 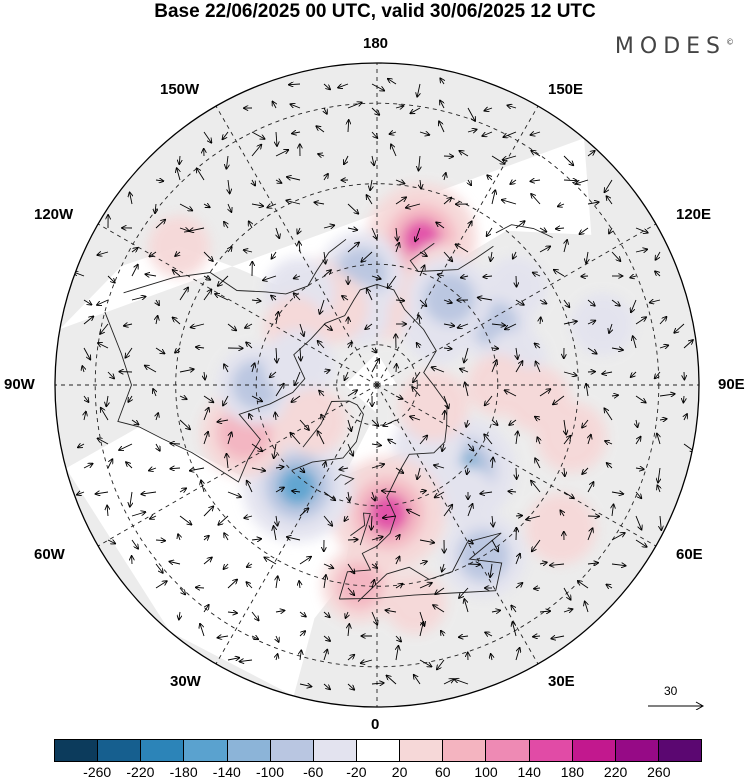 I want to click on reference-vector-label: 30, so click(x=671, y=691).